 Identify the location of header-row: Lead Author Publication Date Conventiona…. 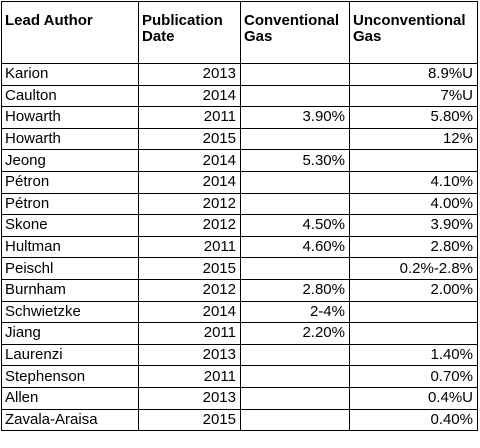
(239, 32).